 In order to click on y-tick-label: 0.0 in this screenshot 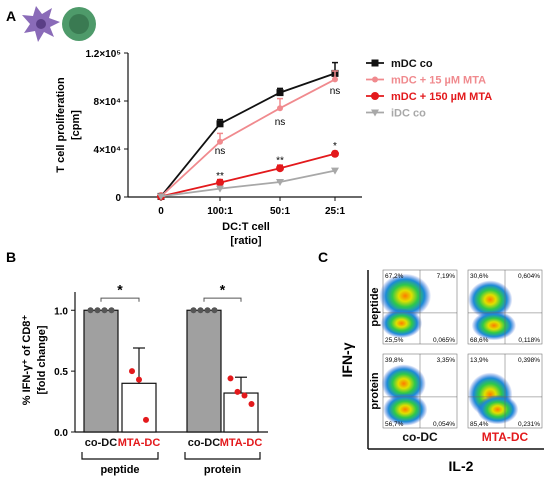, I will do `click(61, 433)`.